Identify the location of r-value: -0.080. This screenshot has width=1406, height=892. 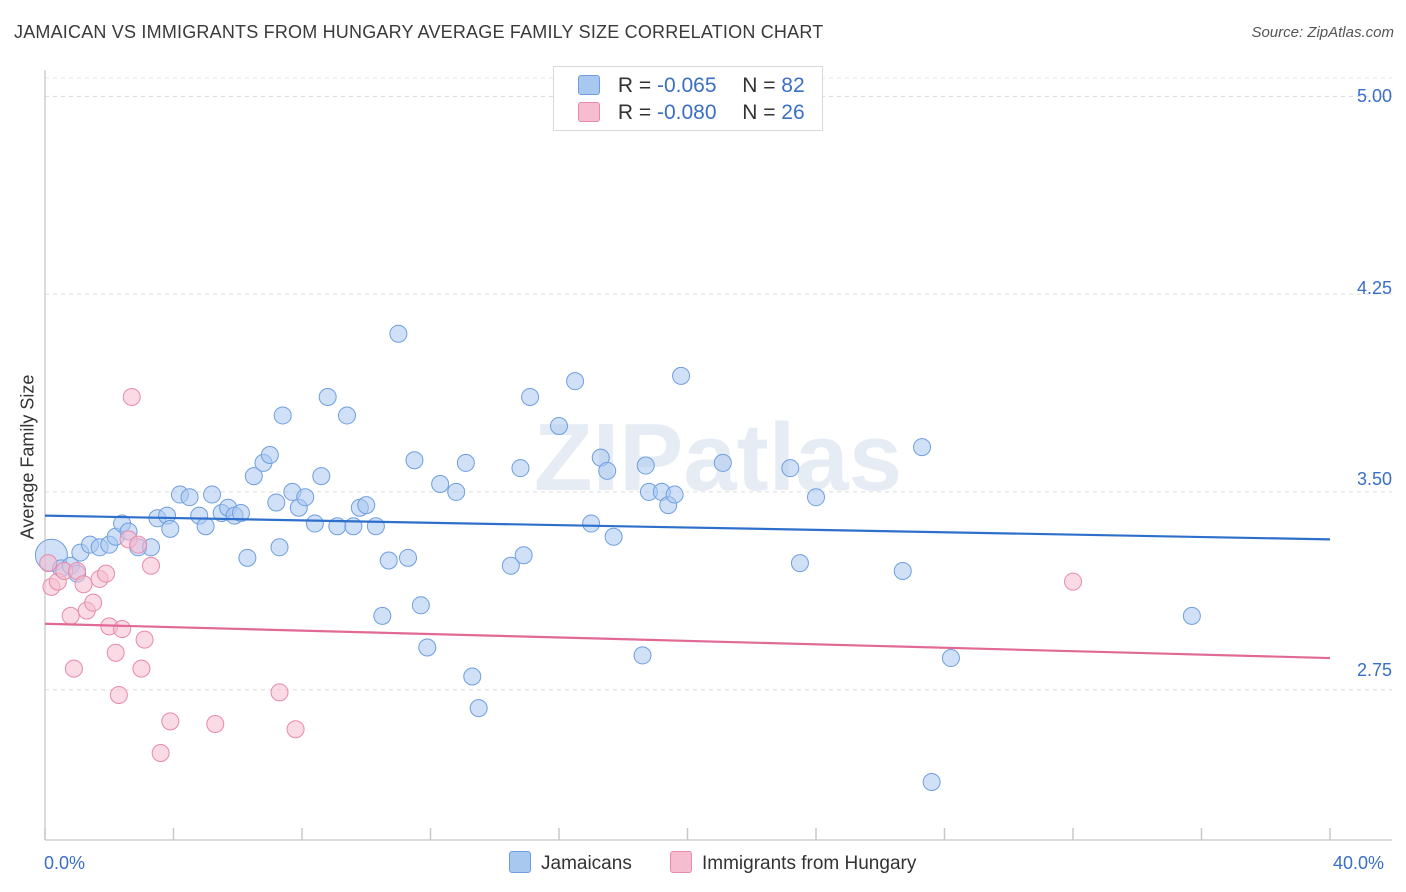
(686, 112).